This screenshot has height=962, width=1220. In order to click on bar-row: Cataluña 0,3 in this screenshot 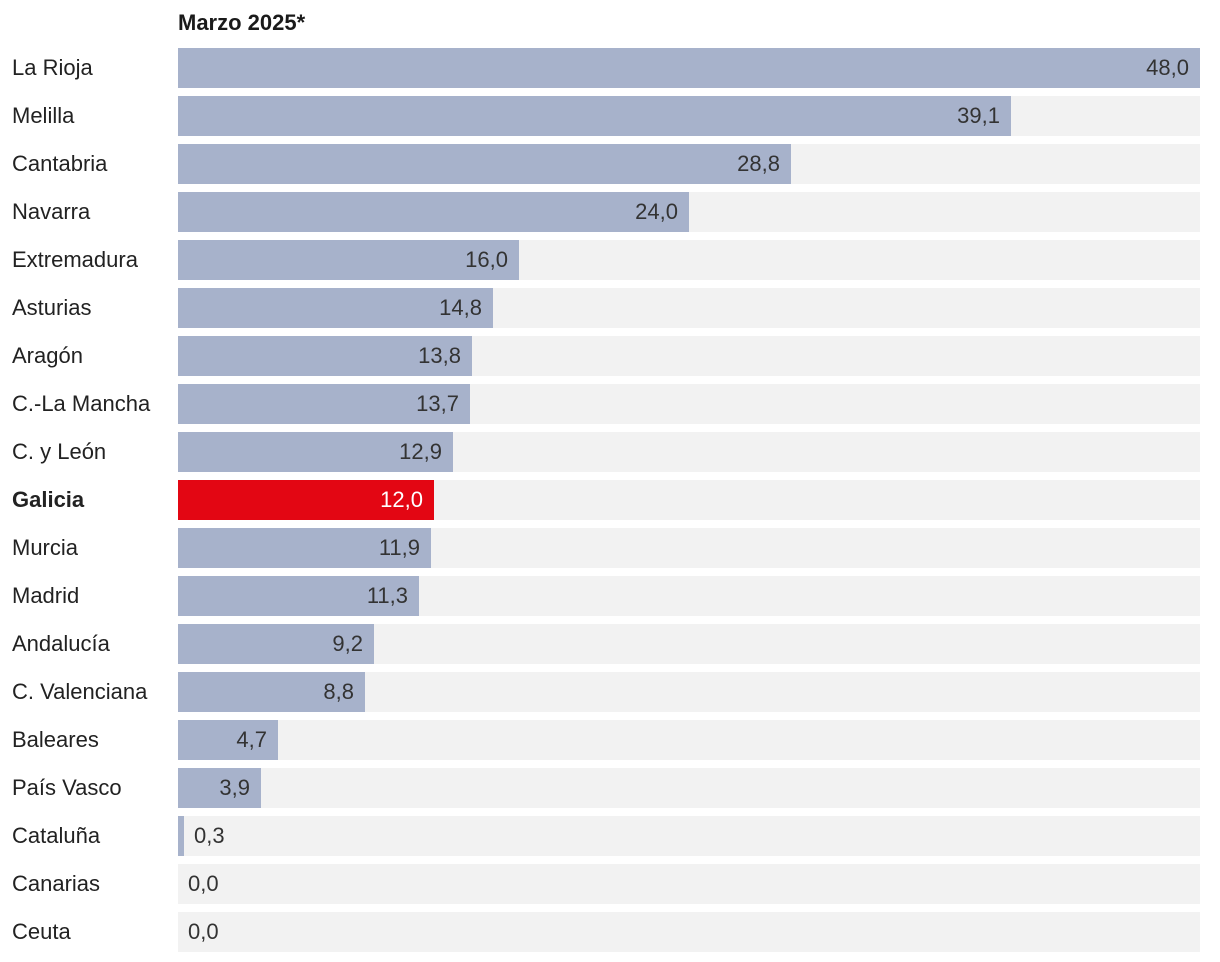, I will do `click(610, 836)`.